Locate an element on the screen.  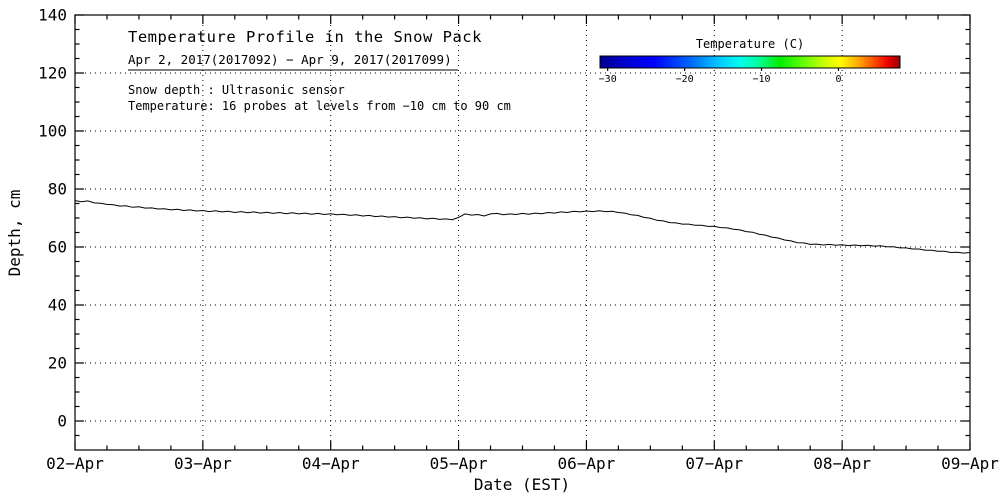
colorbar-tick-label: −10 is located at coordinates (762, 79).